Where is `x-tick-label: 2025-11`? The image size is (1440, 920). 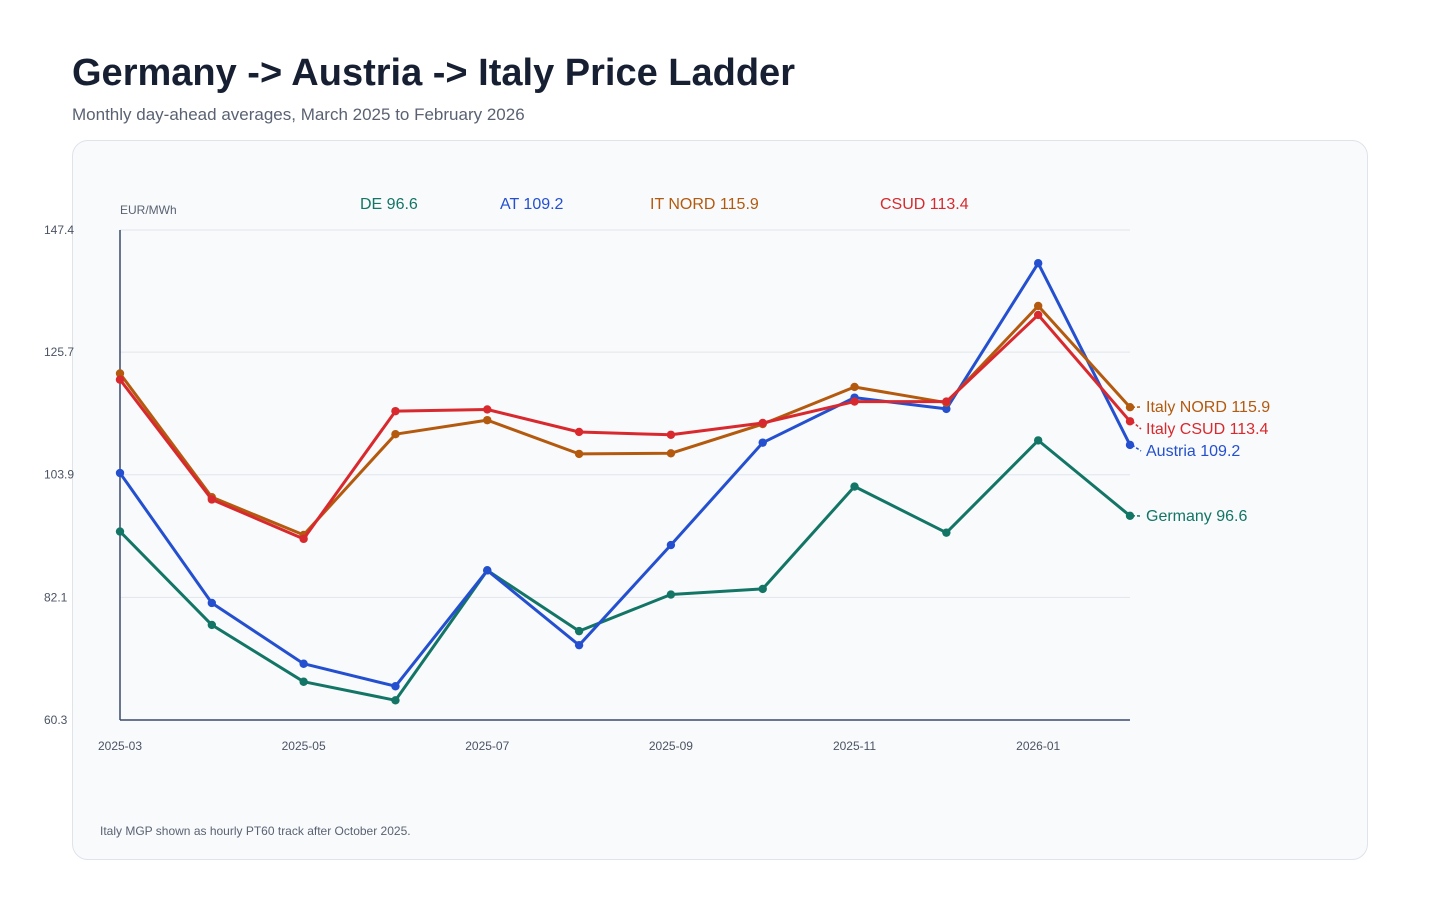 x-tick-label: 2025-11 is located at coordinates (854, 746).